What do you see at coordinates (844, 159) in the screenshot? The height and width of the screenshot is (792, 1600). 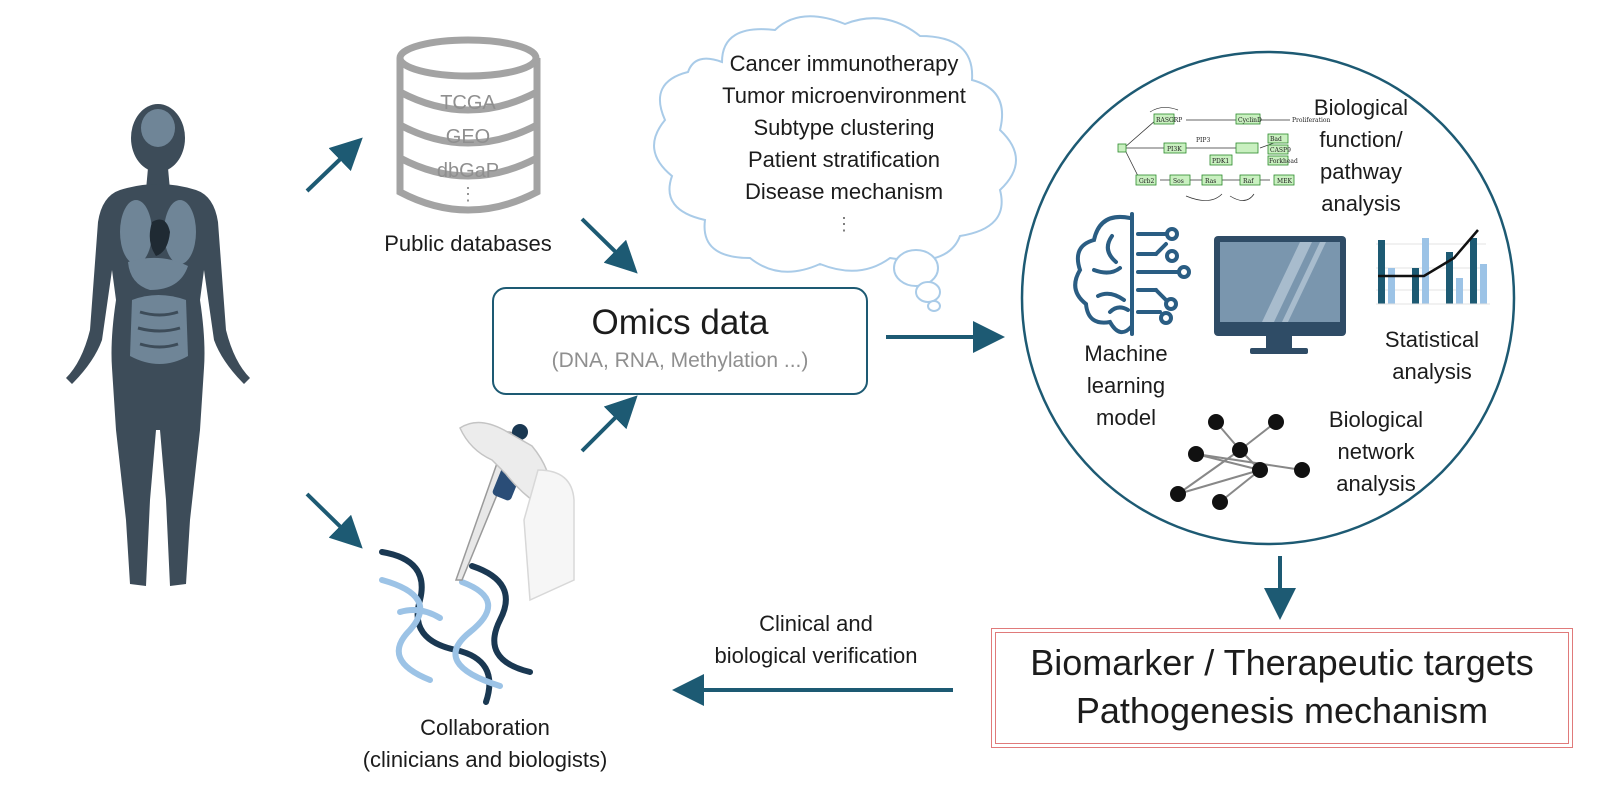 I see `cloud-topic-line: Patient stratification` at bounding box center [844, 159].